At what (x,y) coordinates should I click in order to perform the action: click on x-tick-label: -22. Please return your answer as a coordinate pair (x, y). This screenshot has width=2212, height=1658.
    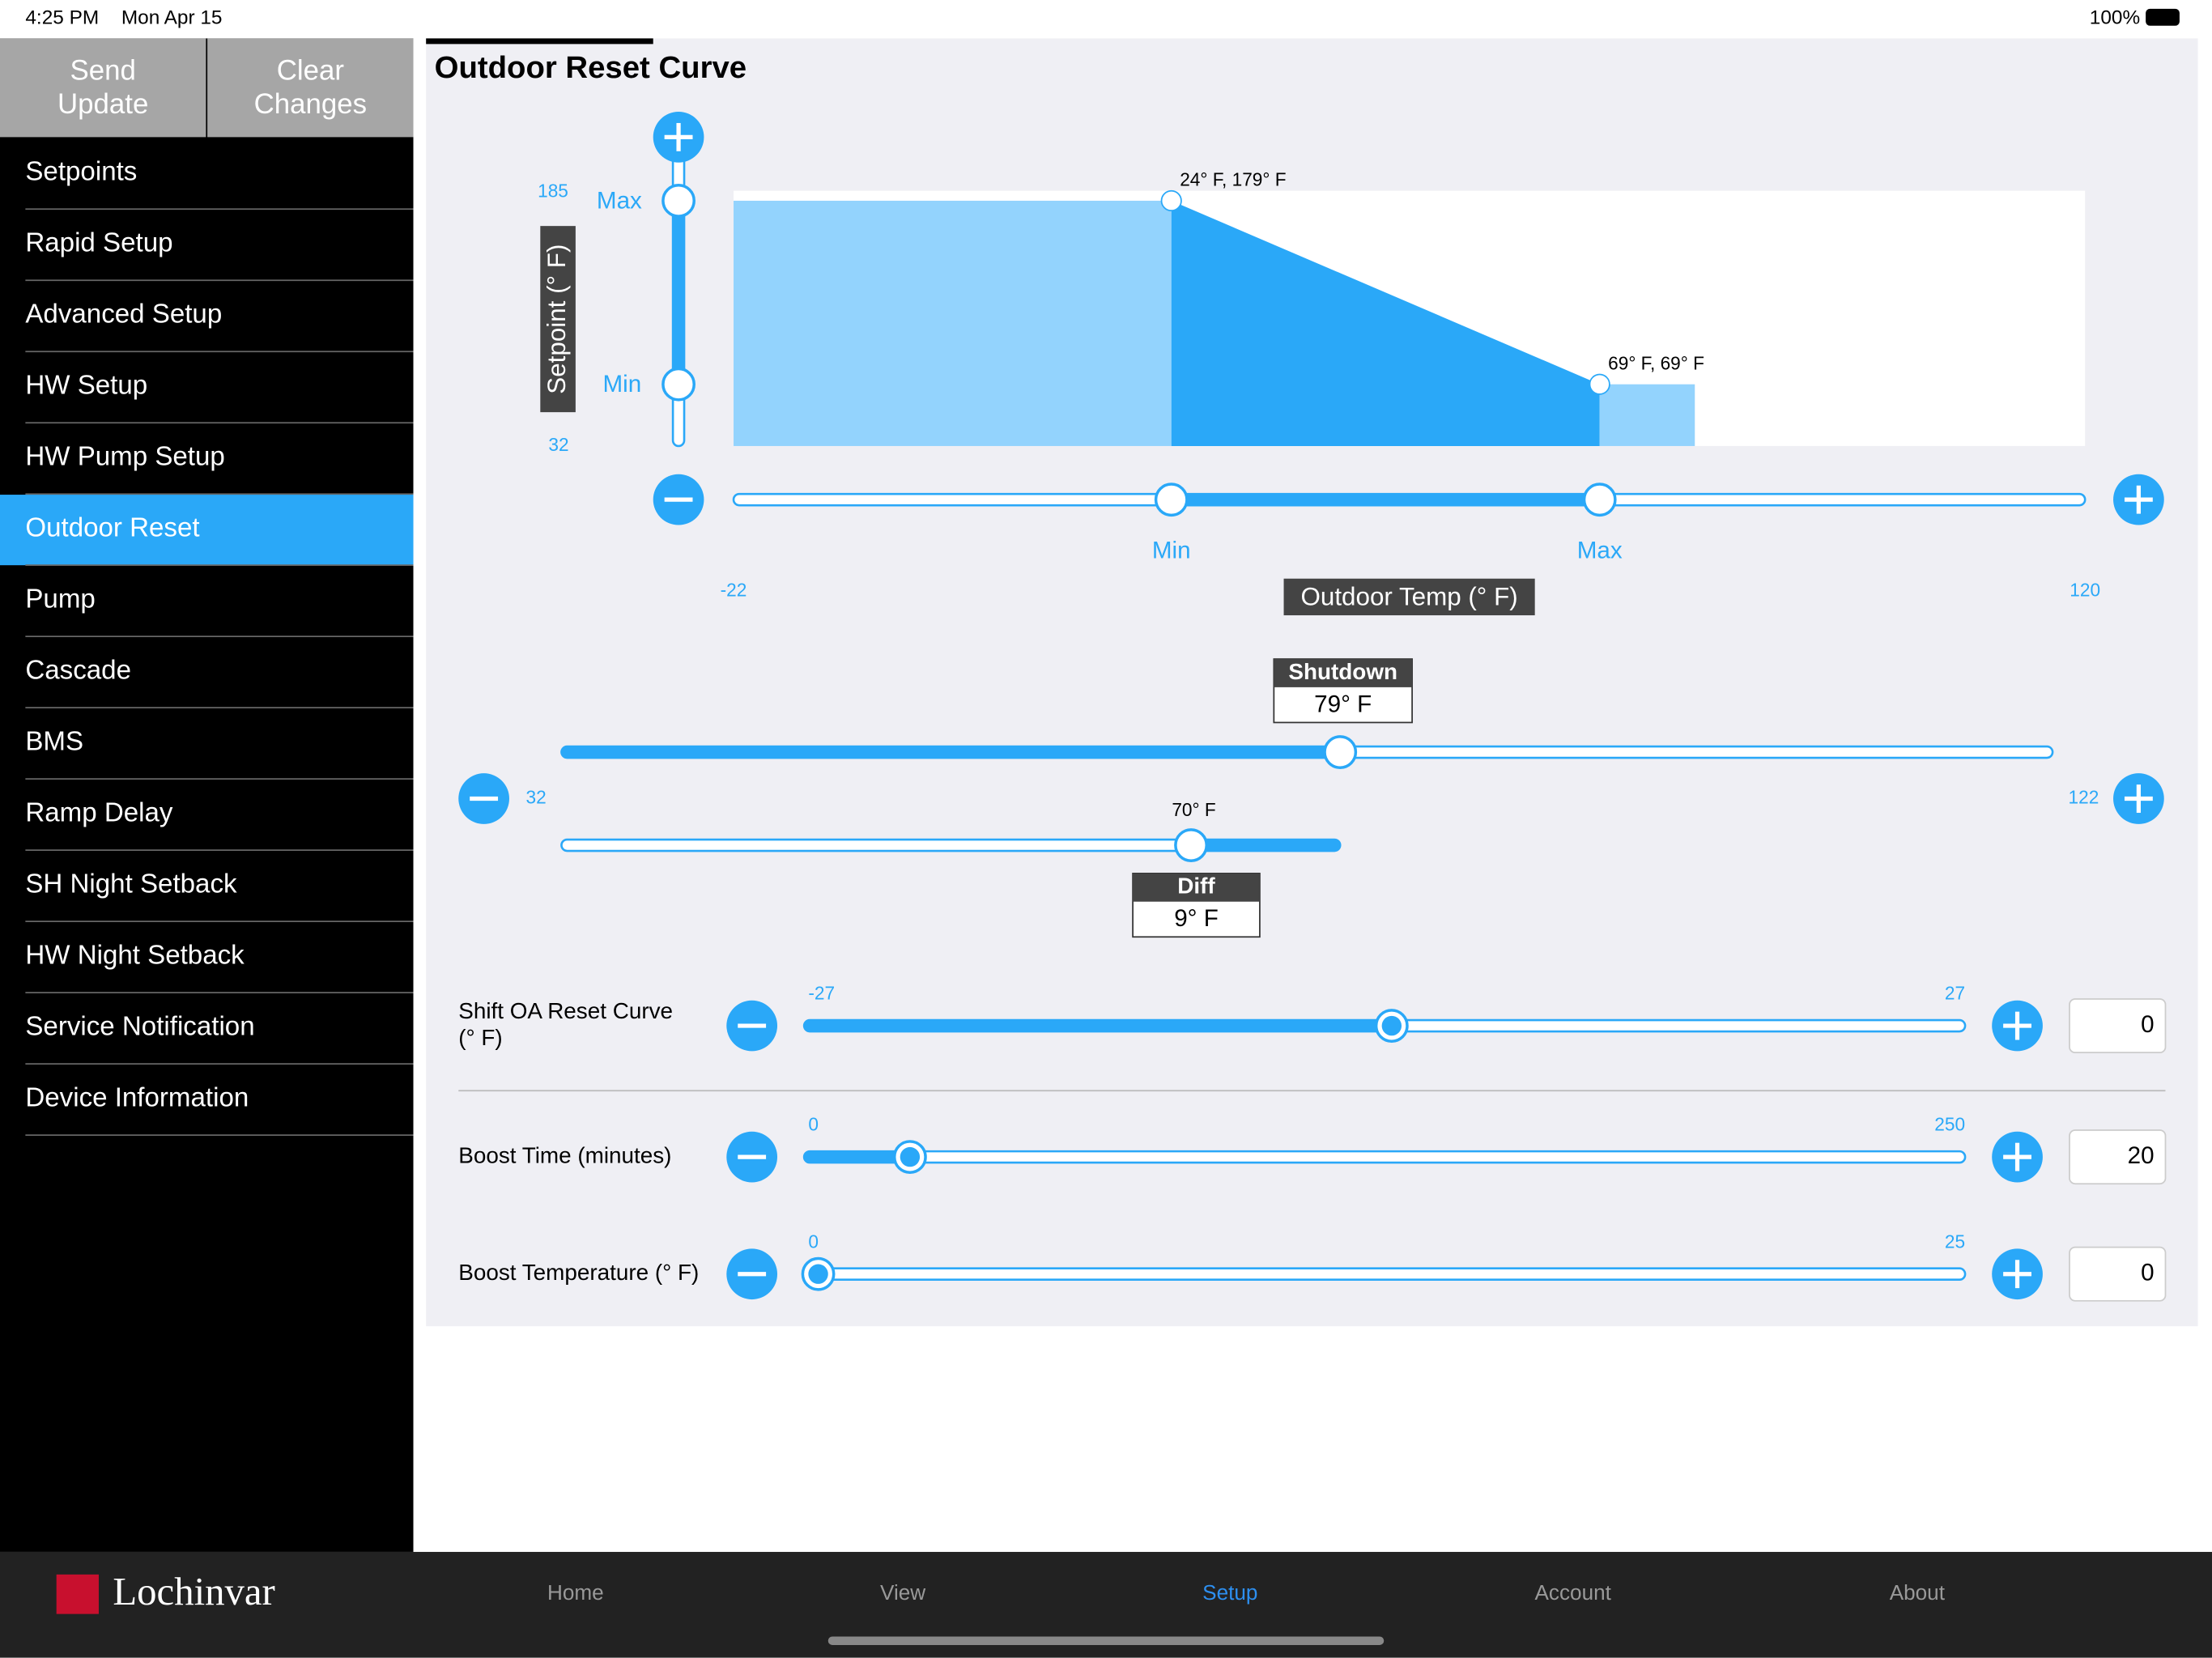
    Looking at the image, I should click on (734, 589).